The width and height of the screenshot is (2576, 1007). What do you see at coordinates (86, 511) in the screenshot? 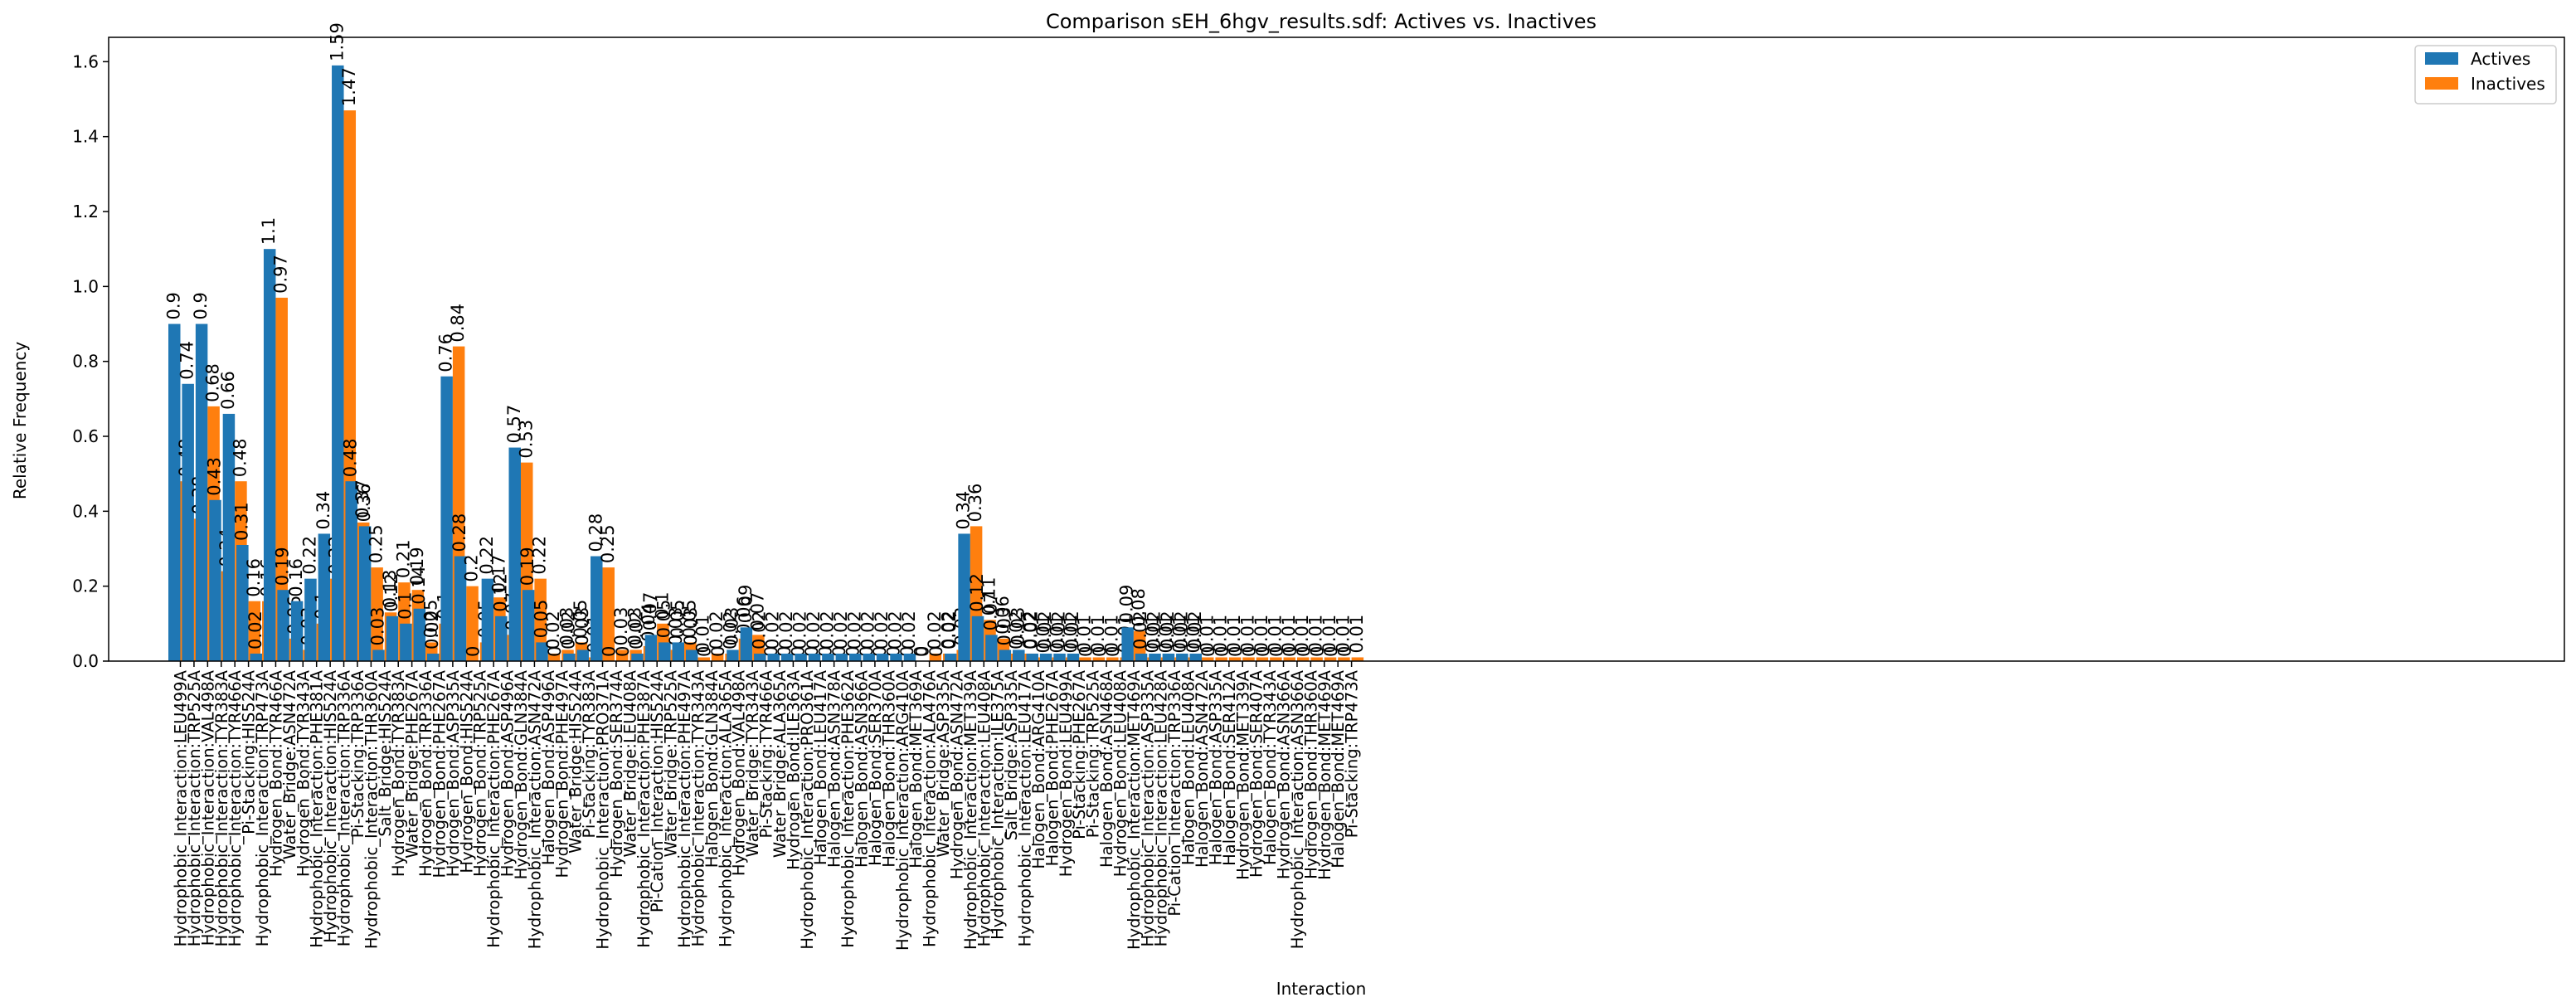
I see `y-tick-label: 0.4` at bounding box center [86, 511].